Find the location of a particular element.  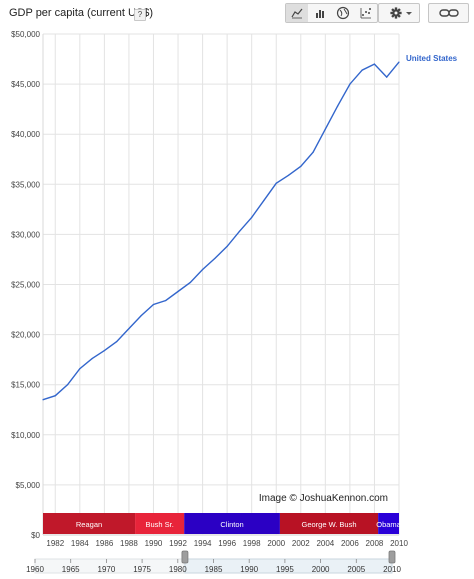

y-tick-label: $45,000 is located at coordinates (25, 84).